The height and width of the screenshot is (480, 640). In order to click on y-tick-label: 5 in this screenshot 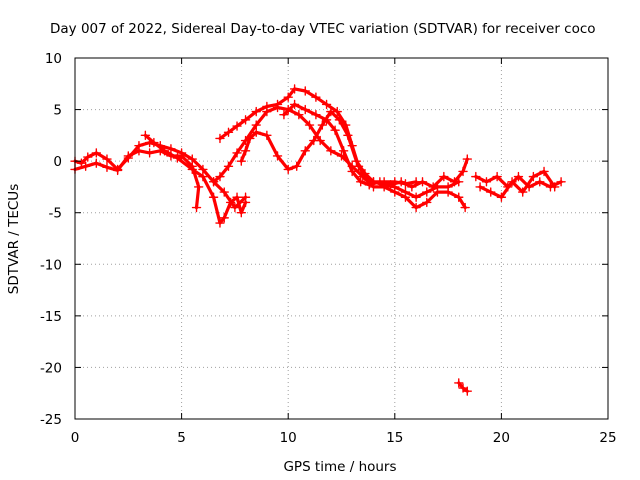, I will do `click(57, 111)`.